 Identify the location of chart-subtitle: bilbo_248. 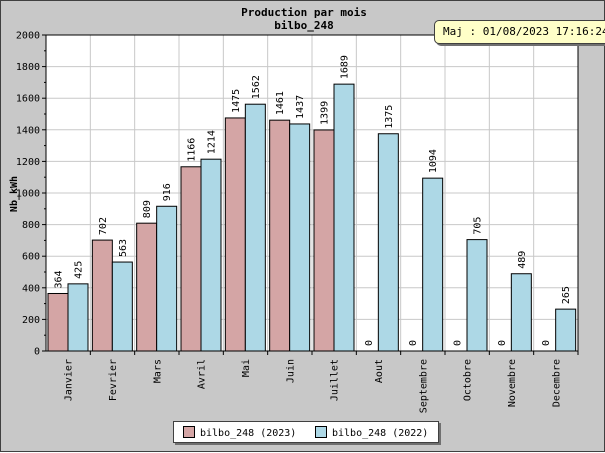
(304, 25).